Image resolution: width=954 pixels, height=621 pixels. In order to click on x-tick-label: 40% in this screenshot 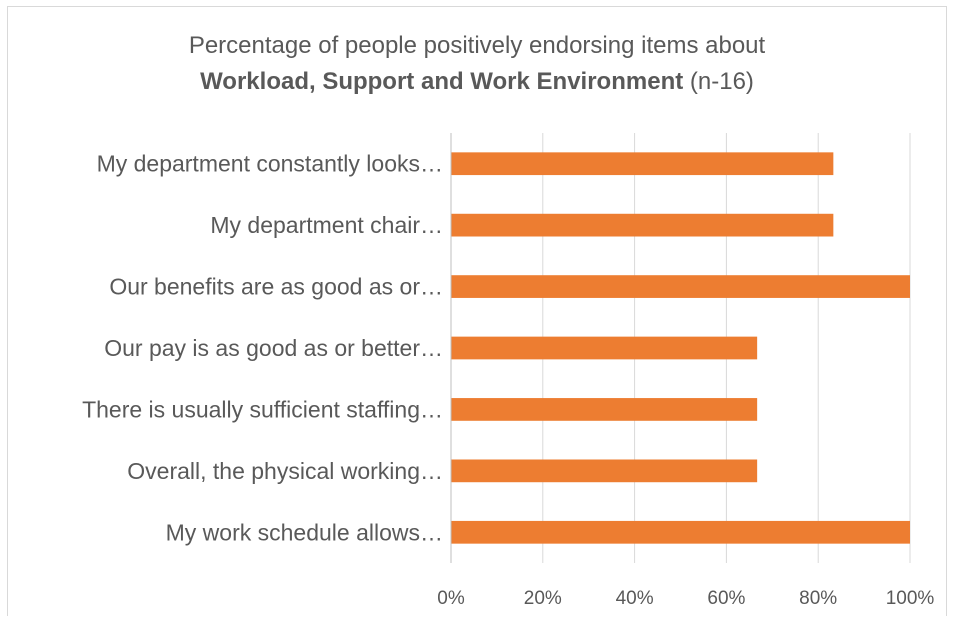, I will do `click(635, 598)`.